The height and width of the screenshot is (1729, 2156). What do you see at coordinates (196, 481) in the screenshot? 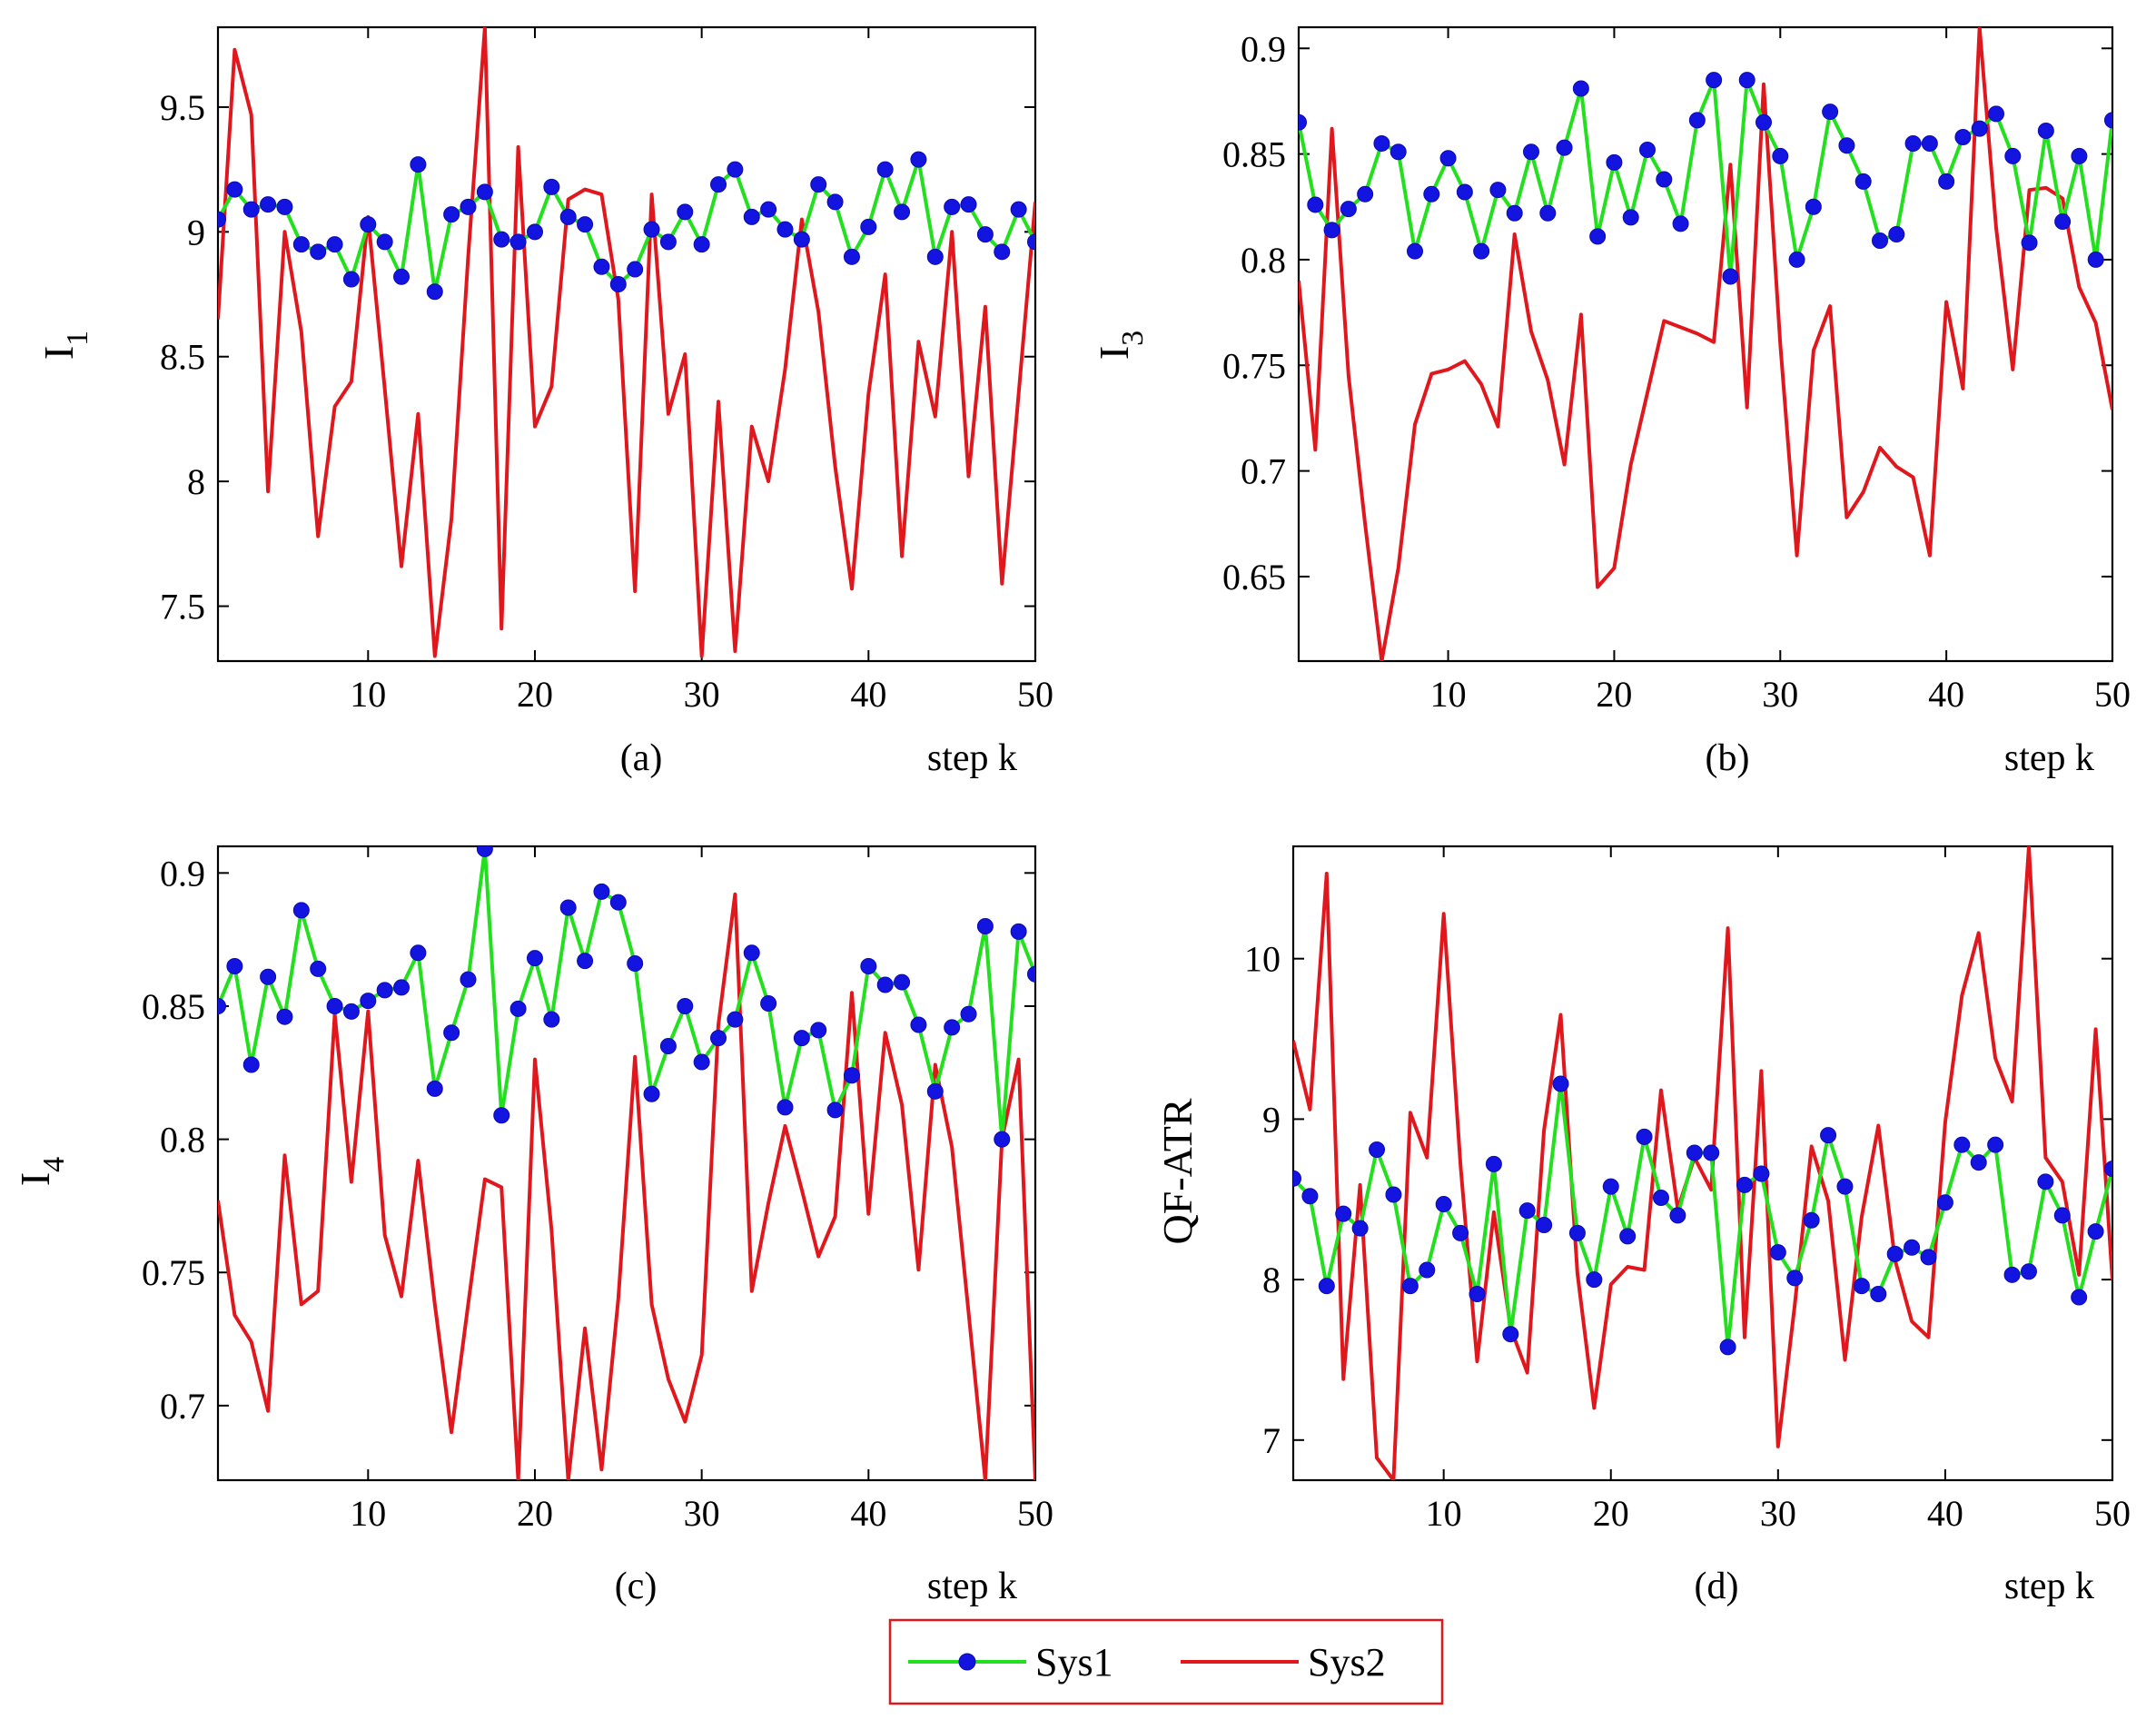
I see `y-tick-label: 8` at bounding box center [196, 481].